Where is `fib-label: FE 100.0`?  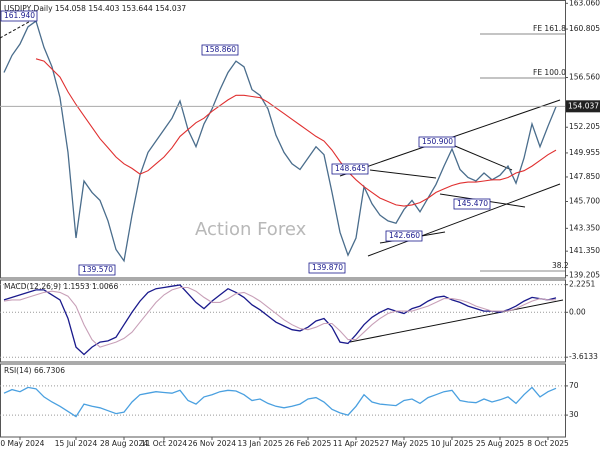
fib-label: FE 100.0 is located at coordinates (549, 72).